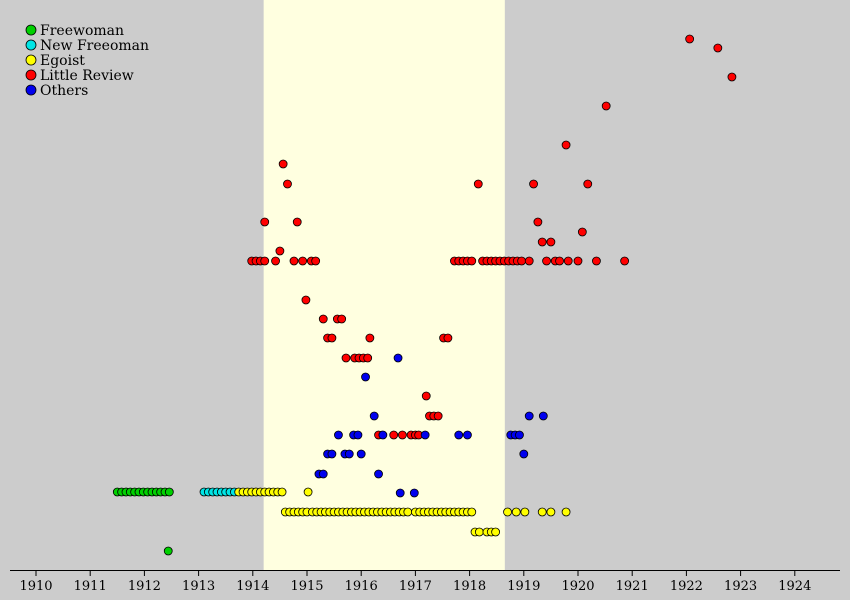 Image resolution: width=850 pixels, height=600 pixels. I want to click on legend-label: Others, so click(64, 91).